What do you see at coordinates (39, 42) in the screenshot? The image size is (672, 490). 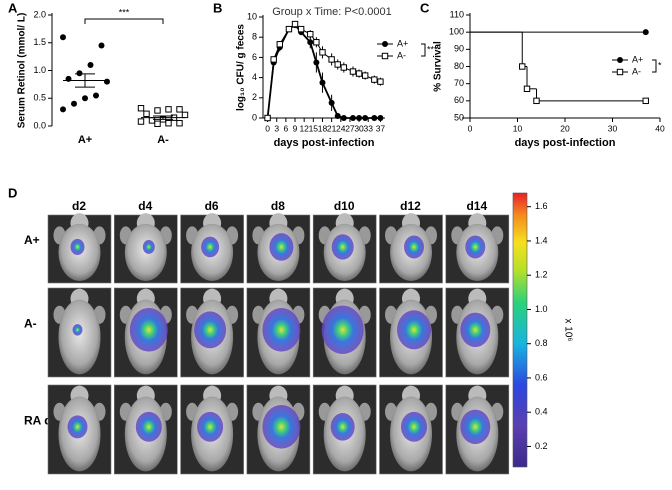 I see `y-tick-label: 1.5` at bounding box center [39, 42].